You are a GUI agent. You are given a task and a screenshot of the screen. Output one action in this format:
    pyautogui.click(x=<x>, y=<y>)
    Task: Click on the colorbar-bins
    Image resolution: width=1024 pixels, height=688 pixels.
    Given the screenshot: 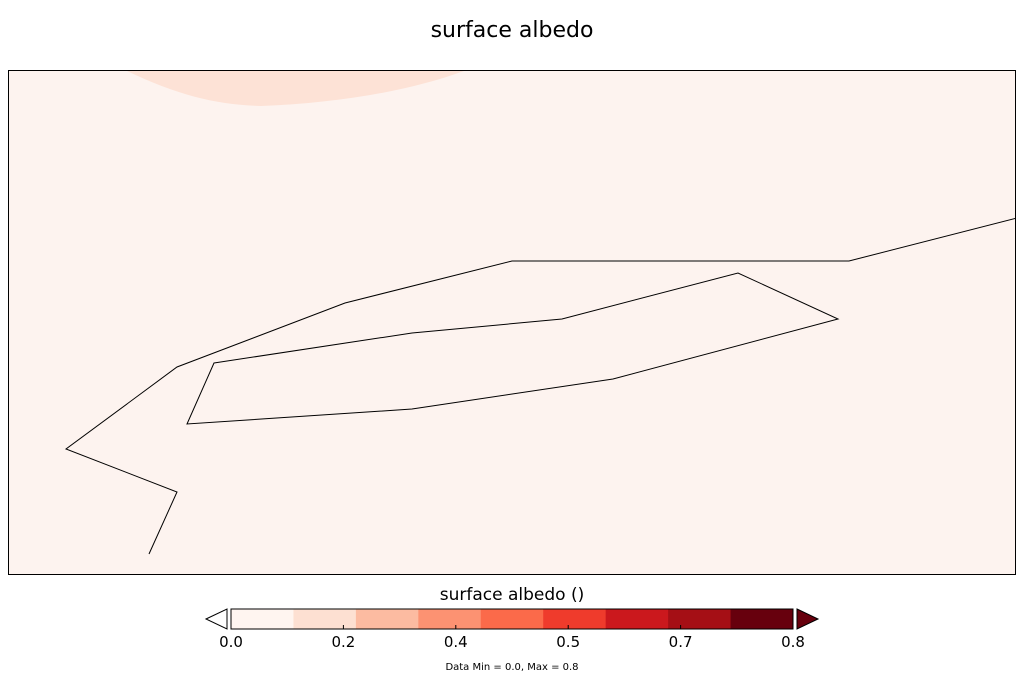 What is the action you would take?
    pyautogui.click(x=512, y=619)
    